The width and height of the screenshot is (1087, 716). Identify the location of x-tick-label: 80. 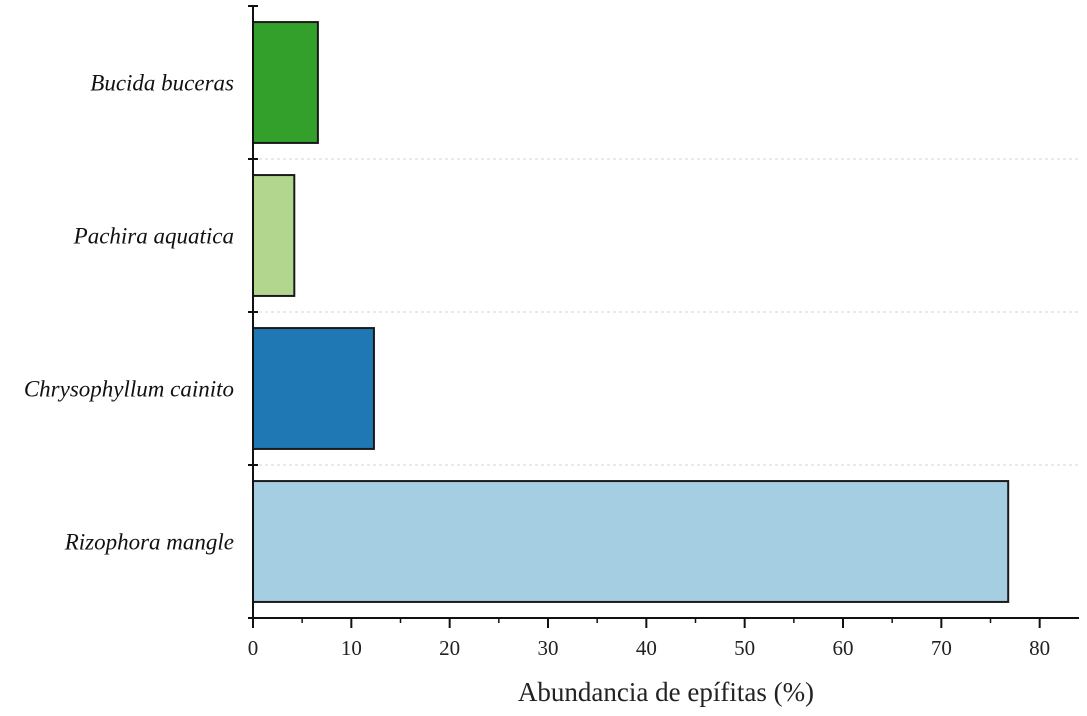
(1039, 648).